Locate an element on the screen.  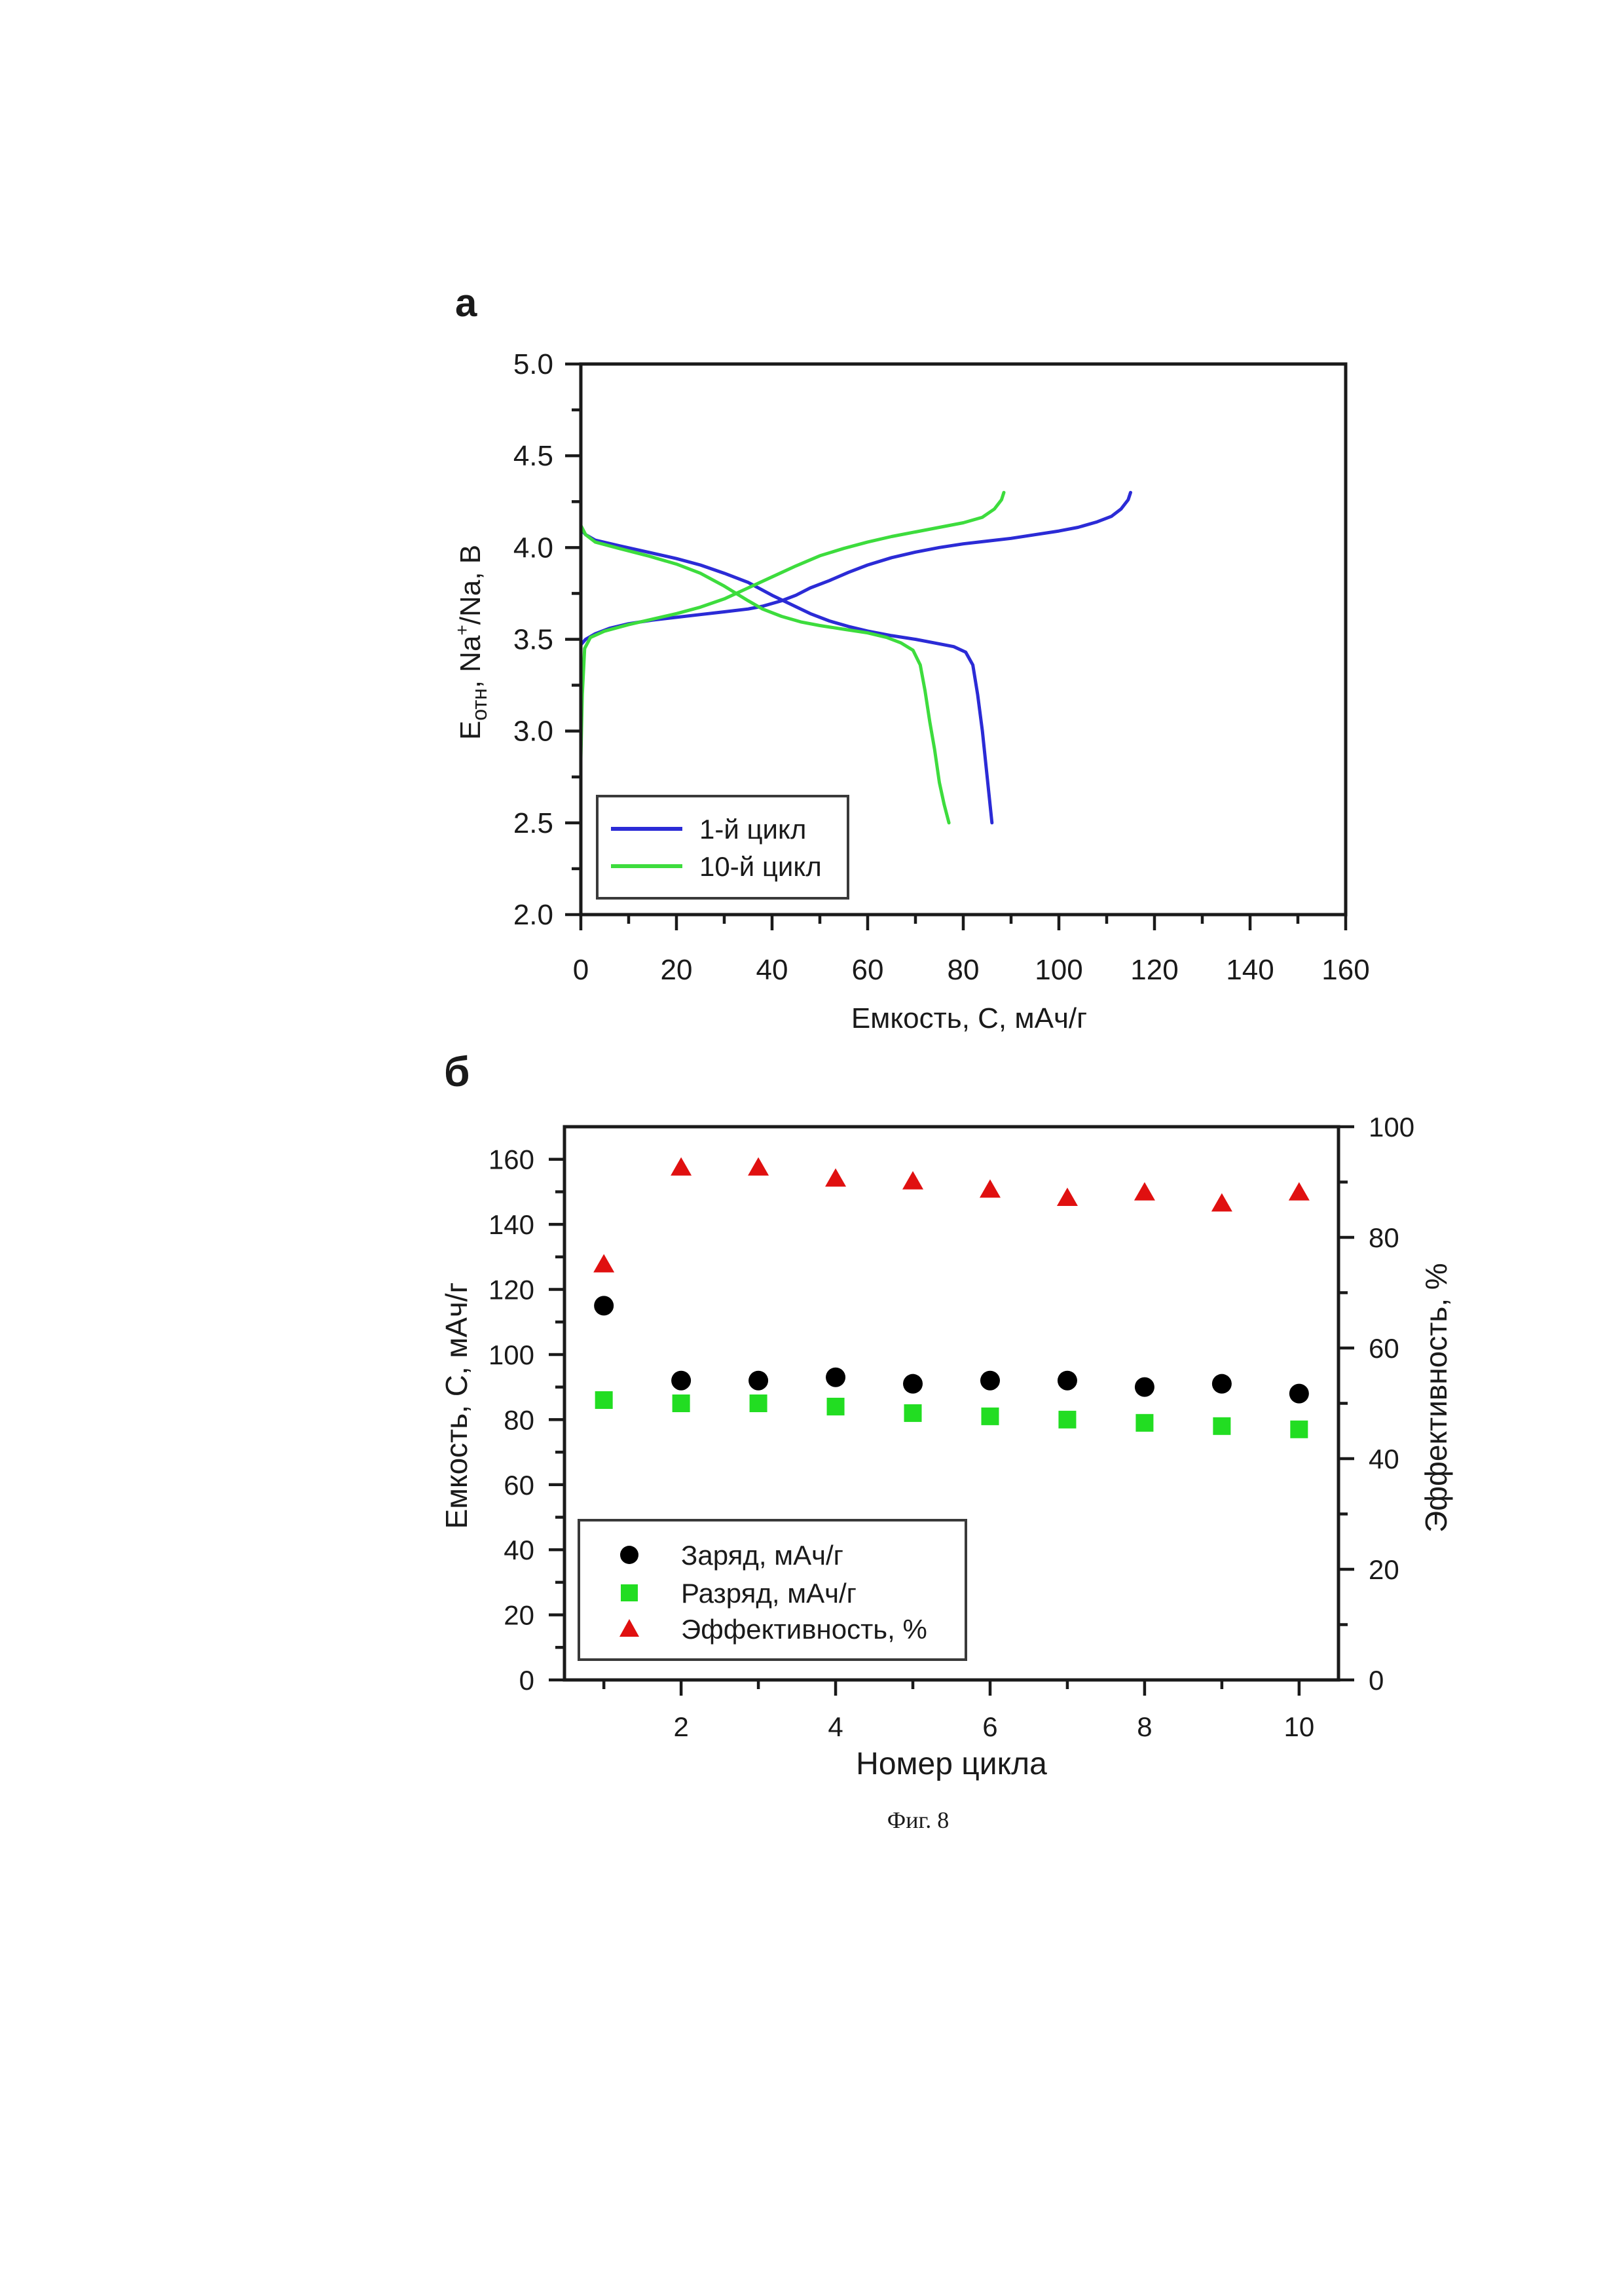
cycle-10-discharge-curve is located at coordinates (765, 674).